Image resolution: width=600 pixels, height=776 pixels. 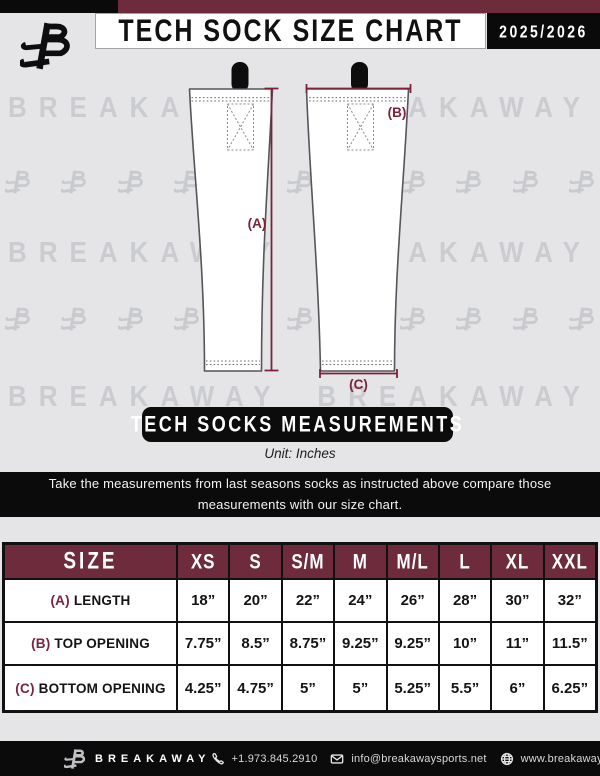 What do you see at coordinates (217, 758) in the screenshot?
I see `phone-icon` at bounding box center [217, 758].